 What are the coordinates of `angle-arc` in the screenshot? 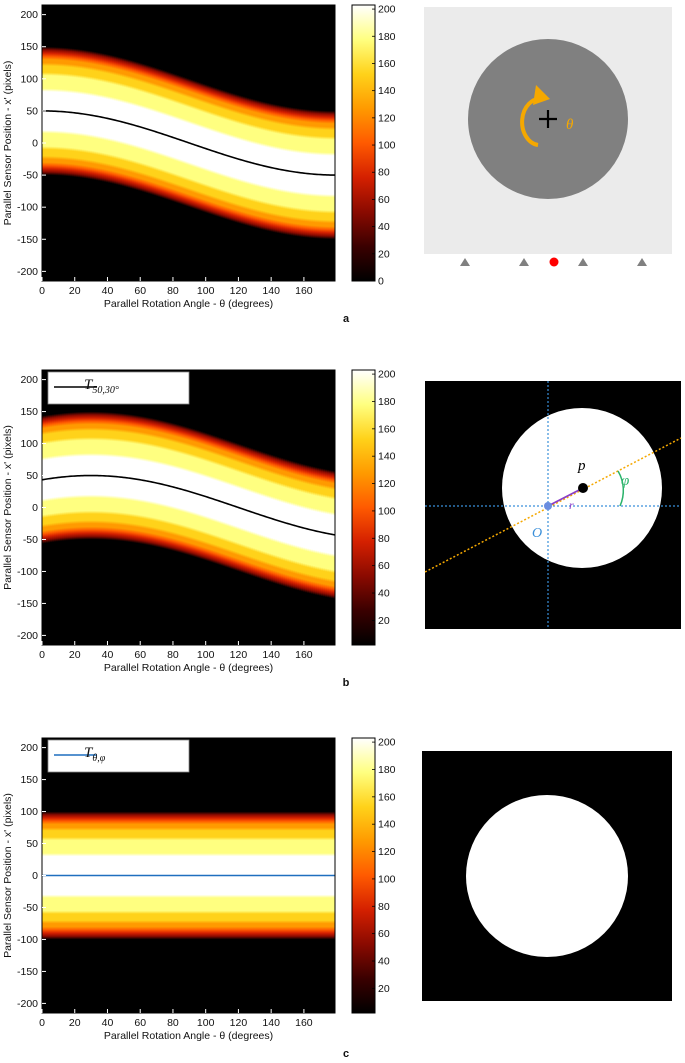 It's located at (621, 488).